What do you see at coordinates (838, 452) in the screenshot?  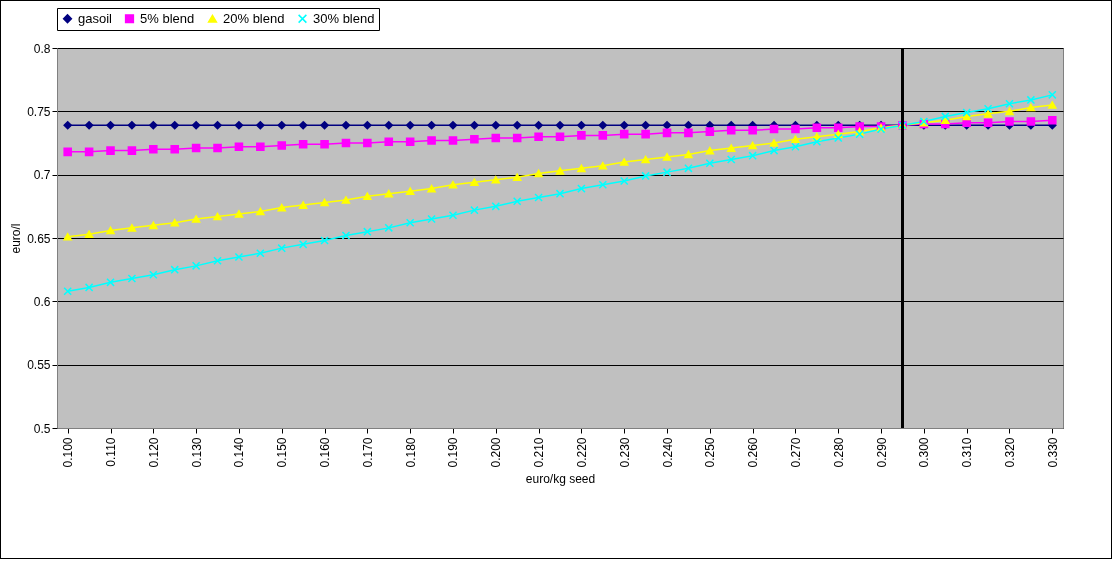 I see `x-tick-label: 0.280` at bounding box center [838, 452].